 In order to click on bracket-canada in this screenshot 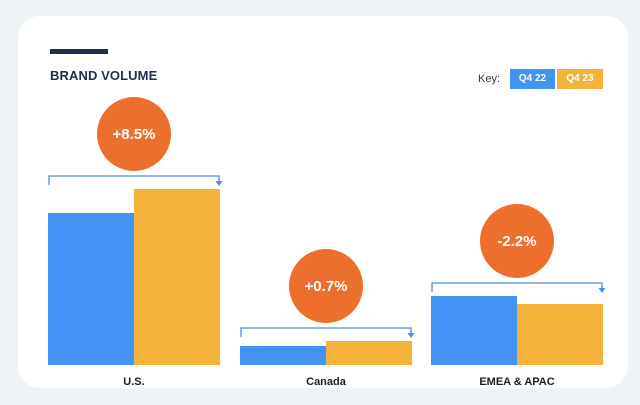, I will do `click(326, 332)`.